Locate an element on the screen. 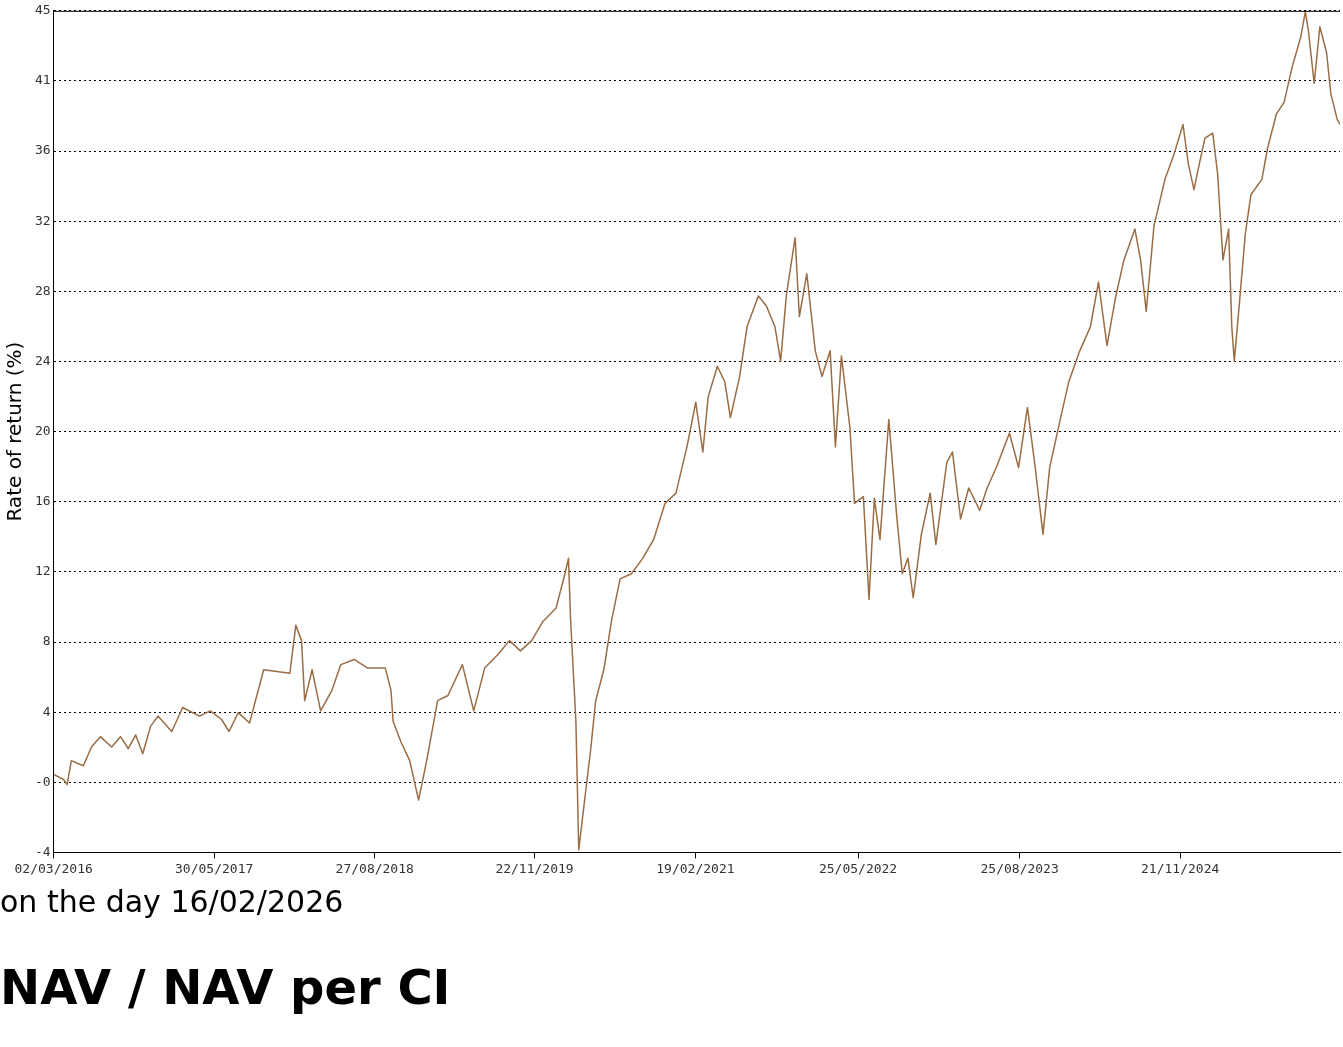 The width and height of the screenshot is (1343, 1047). y-tick-label: 32 is located at coordinates (43, 220).